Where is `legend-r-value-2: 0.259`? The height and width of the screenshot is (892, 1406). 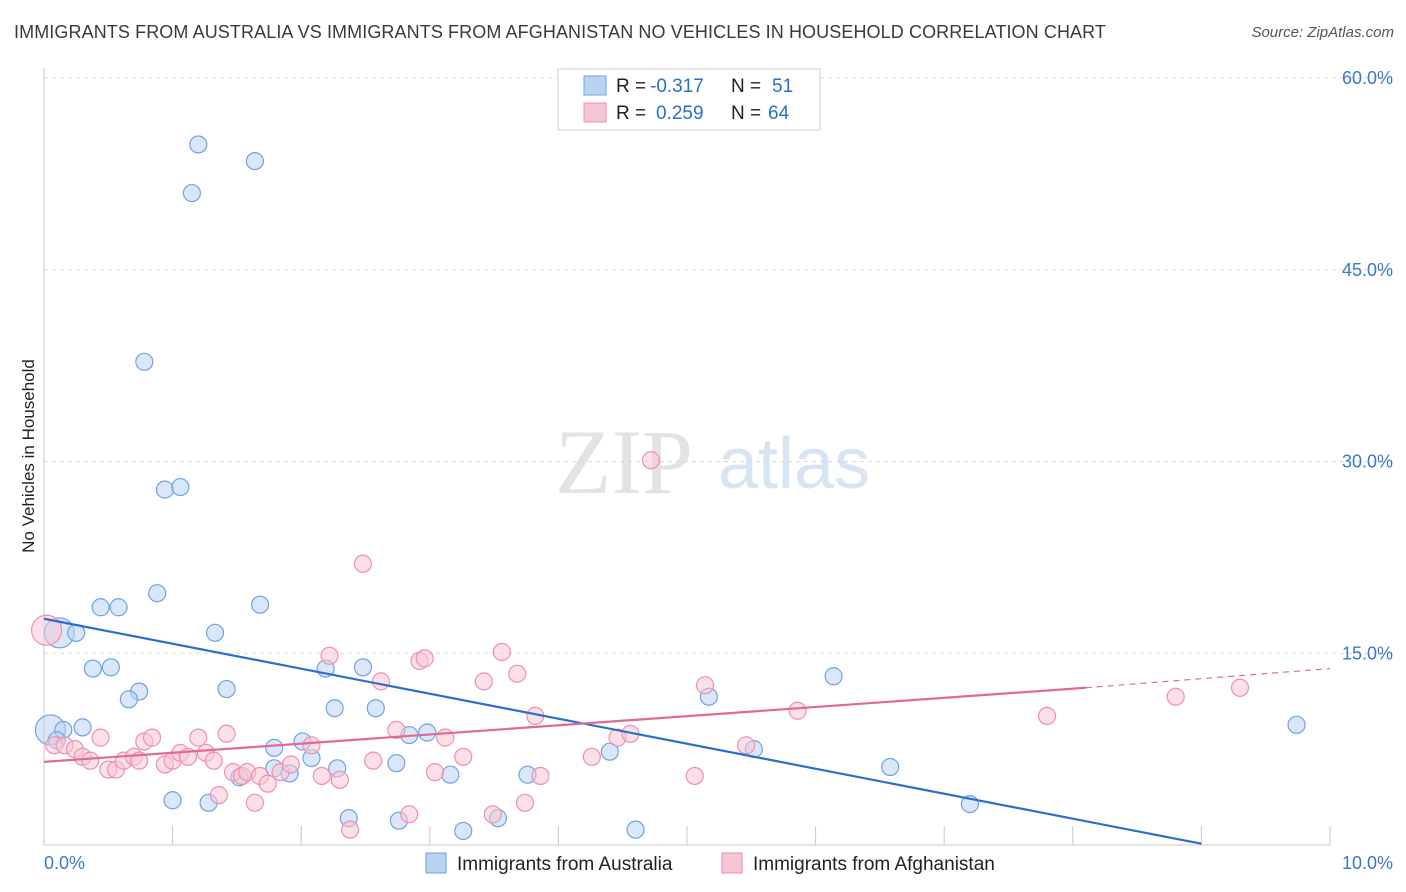 legend-r-value-2: 0.259 is located at coordinates (680, 113).